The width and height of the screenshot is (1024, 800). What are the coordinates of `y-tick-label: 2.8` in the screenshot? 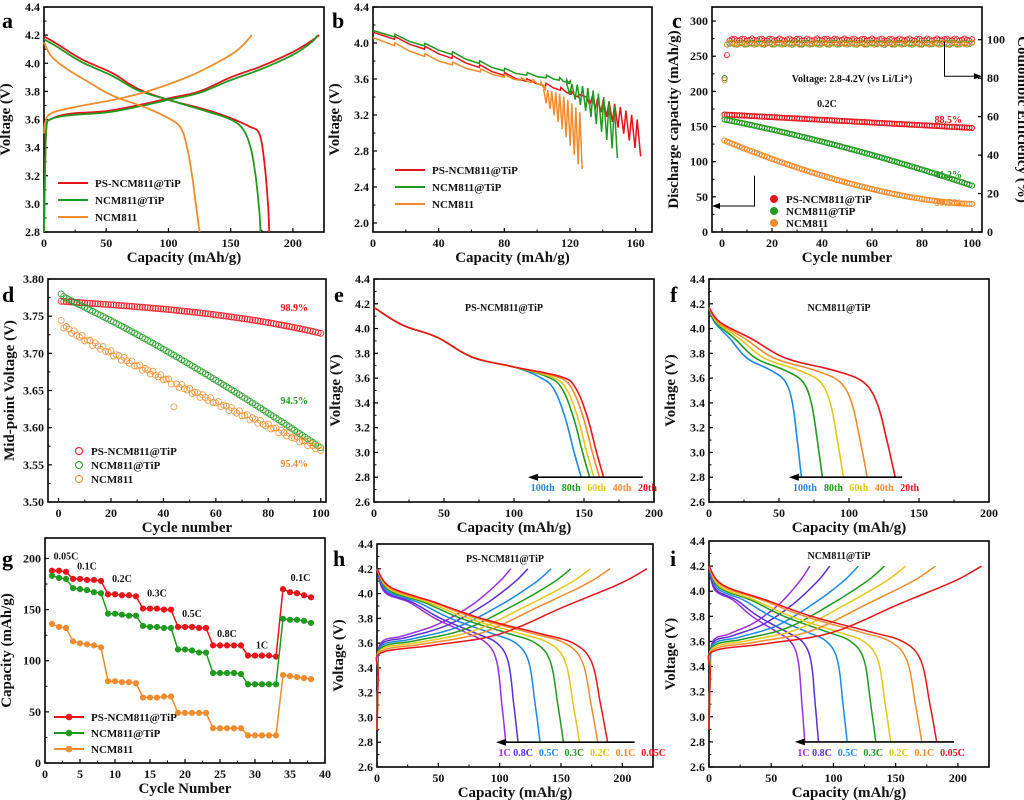 It's located at (361, 151).